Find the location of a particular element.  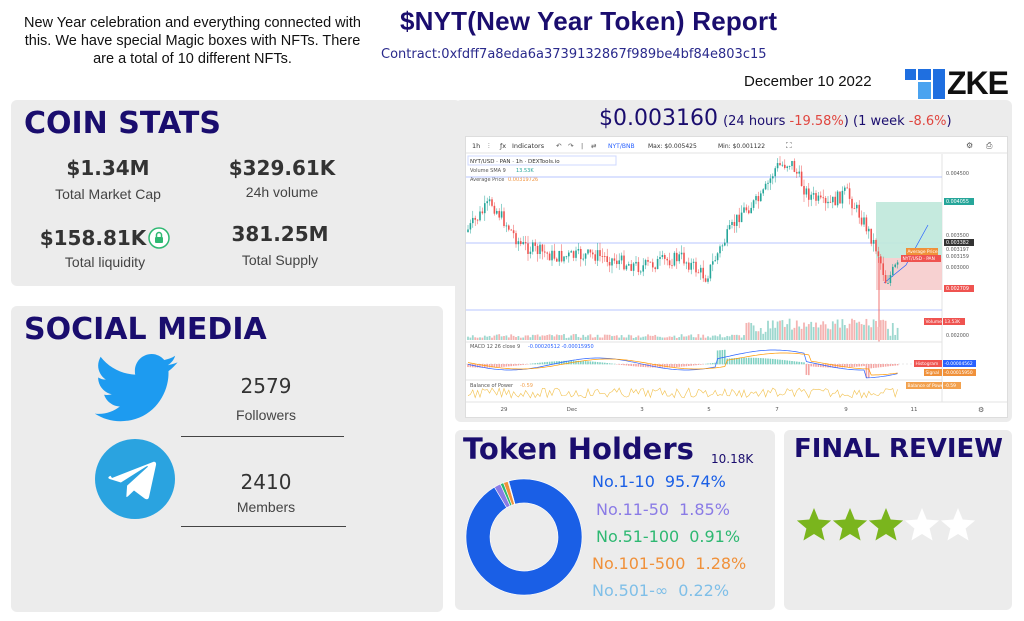

token-holders-title: Token Holders is located at coordinates (578, 449).